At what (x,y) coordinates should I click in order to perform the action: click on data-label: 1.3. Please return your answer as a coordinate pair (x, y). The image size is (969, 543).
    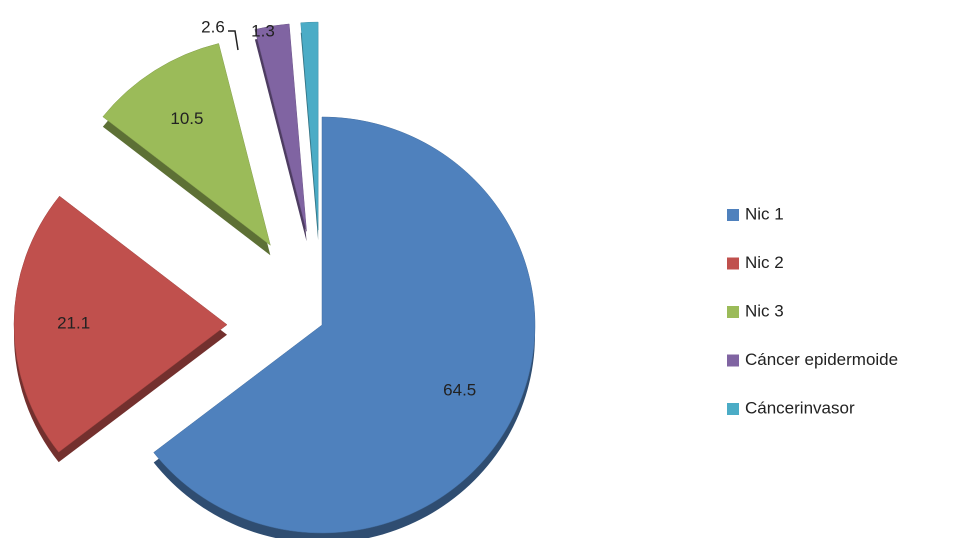
    Looking at the image, I should click on (263, 30).